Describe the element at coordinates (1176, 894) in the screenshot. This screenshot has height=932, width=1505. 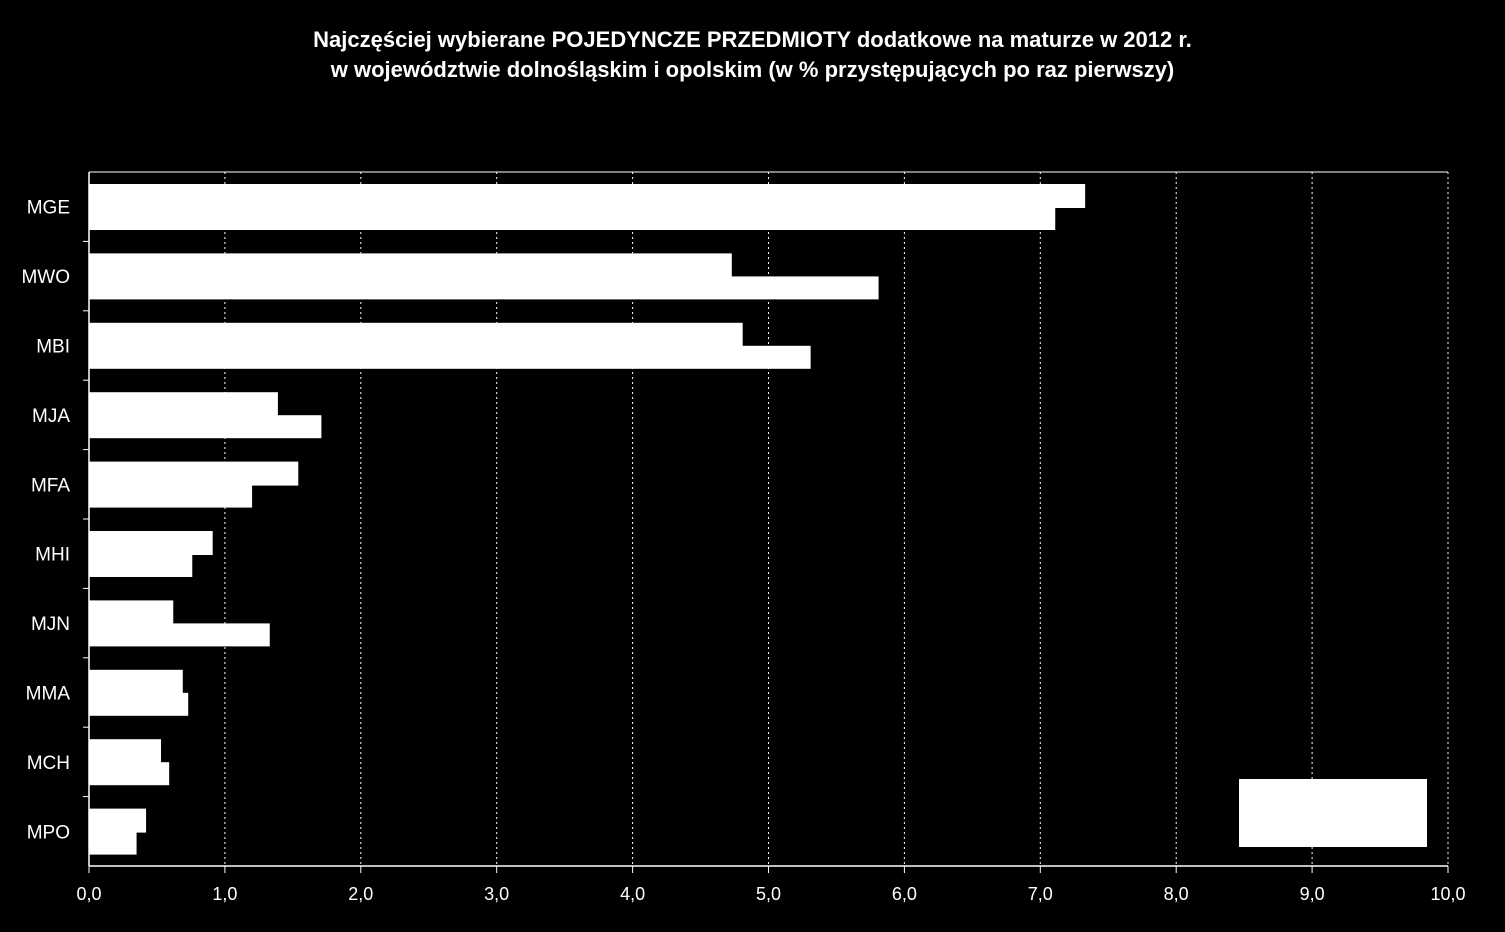
I see `x-tick-label: 8,0` at that location.